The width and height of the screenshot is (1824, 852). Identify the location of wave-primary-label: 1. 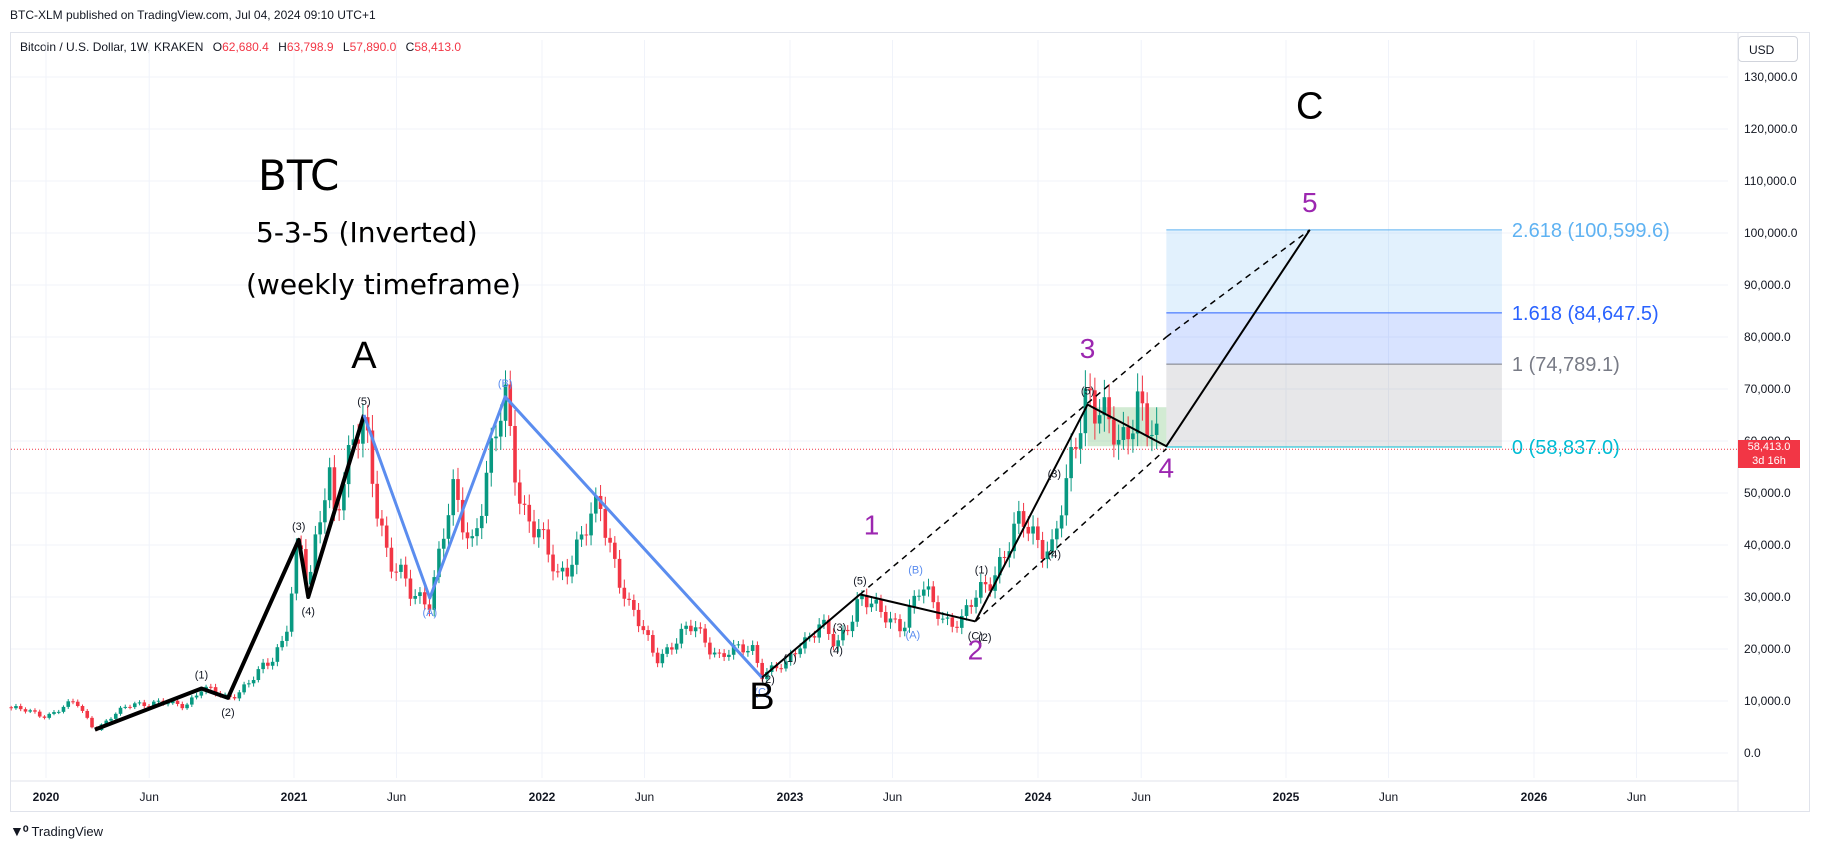
(872, 525).